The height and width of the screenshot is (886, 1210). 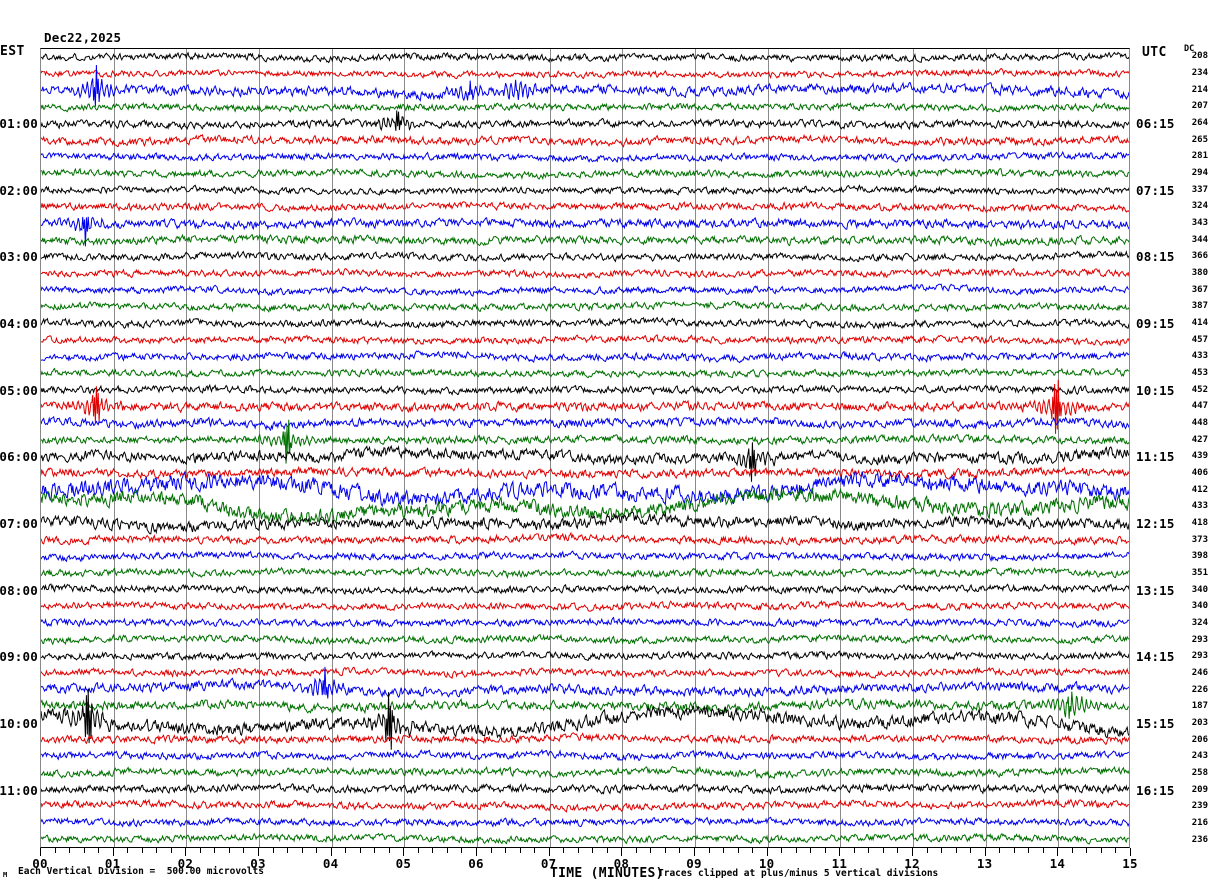 I want to click on x-tick-label: 12, so click(x=912, y=863).